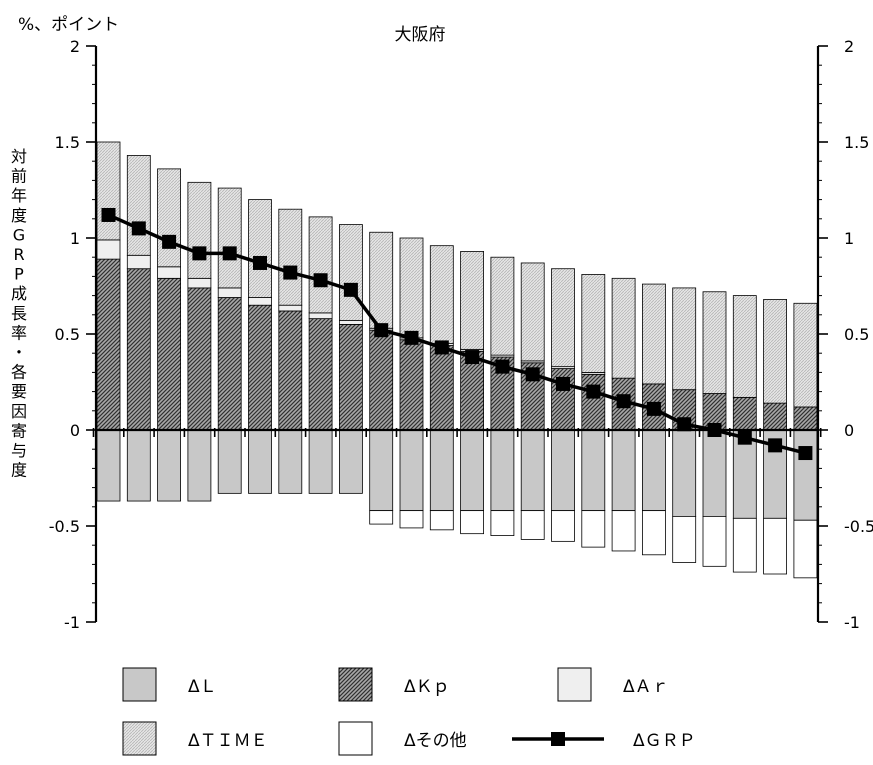 This screenshot has height=765, width=873. What do you see at coordinates (68, 25) in the screenshot?
I see `unit-label: %、ポイント` at bounding box center [68, 25].